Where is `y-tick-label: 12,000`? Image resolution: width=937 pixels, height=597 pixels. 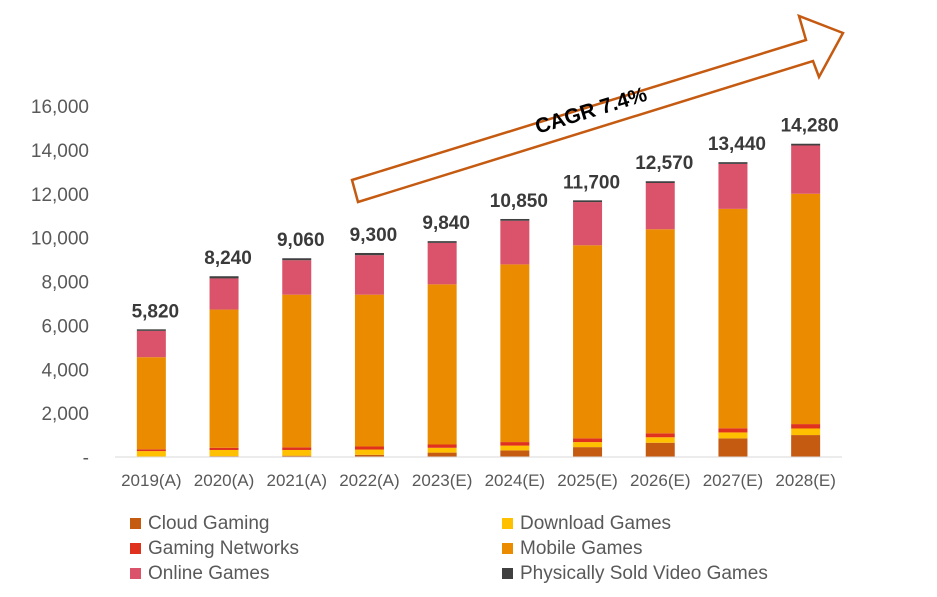 y-tick-label: 12,000 is located at coordinates (60, 195).